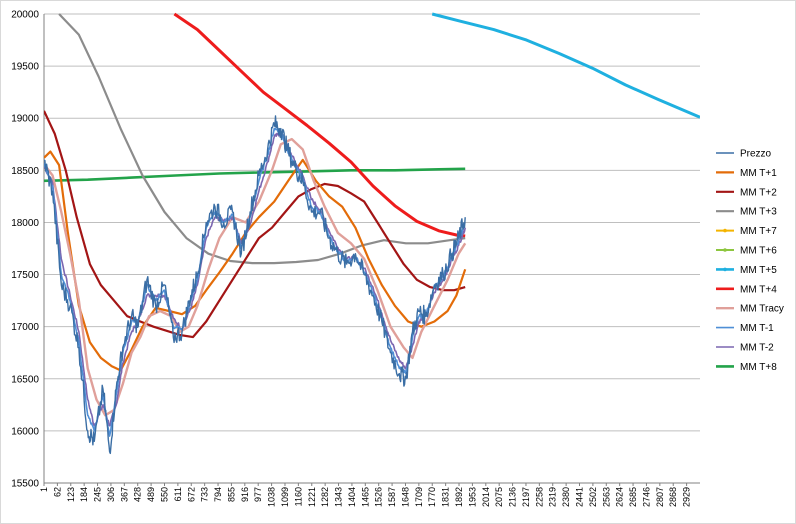 The image size is (796, 524). I want to click on x-tick-label: 1099, so click(285, 497).